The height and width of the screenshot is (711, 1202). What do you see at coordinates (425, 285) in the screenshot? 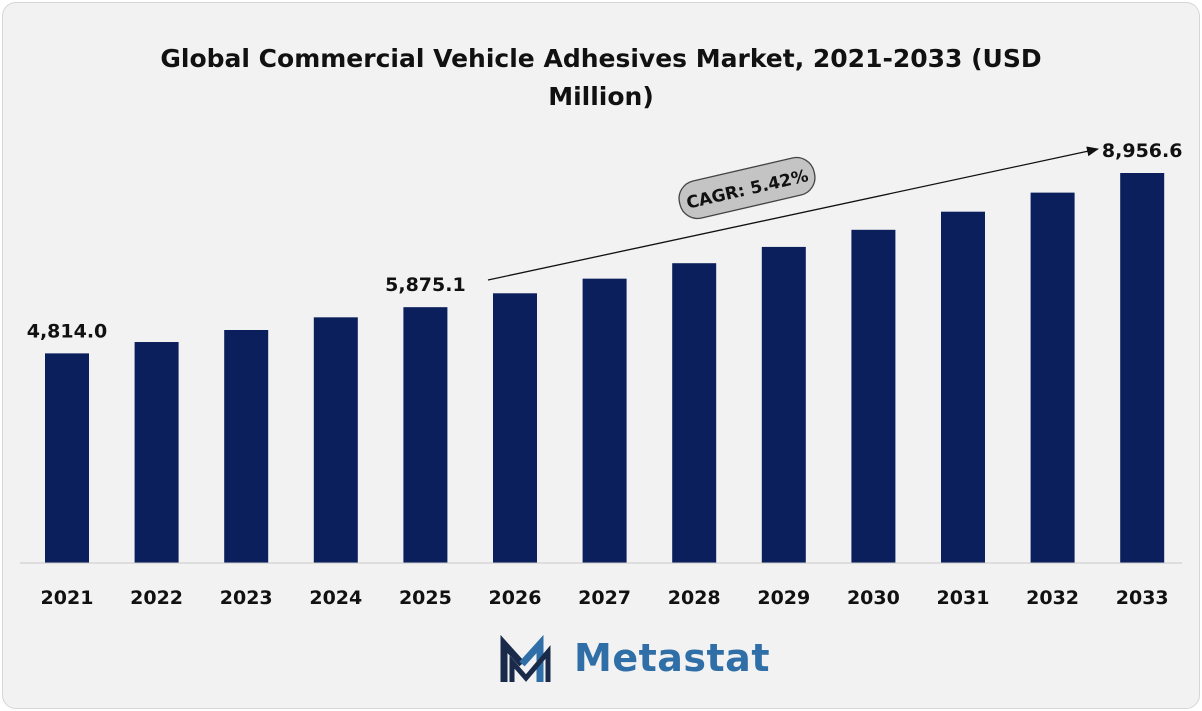
I see `data-label-2025: 5,875.1` at bounding box center [425, 285].